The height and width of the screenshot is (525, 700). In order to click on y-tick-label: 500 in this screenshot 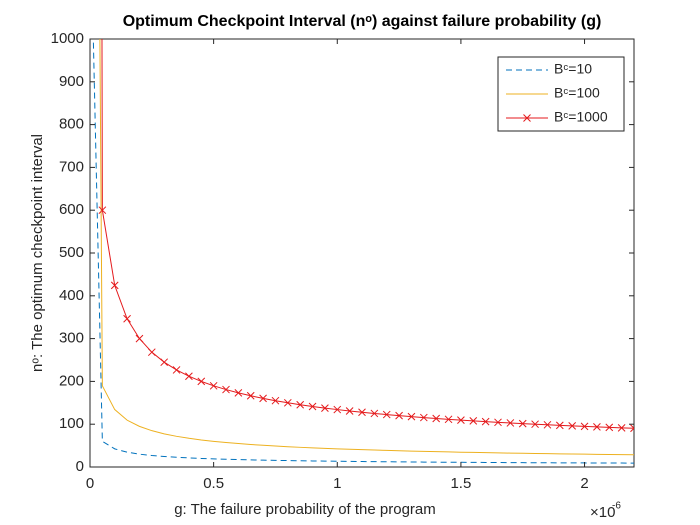, I will do `click(71, 252)`.